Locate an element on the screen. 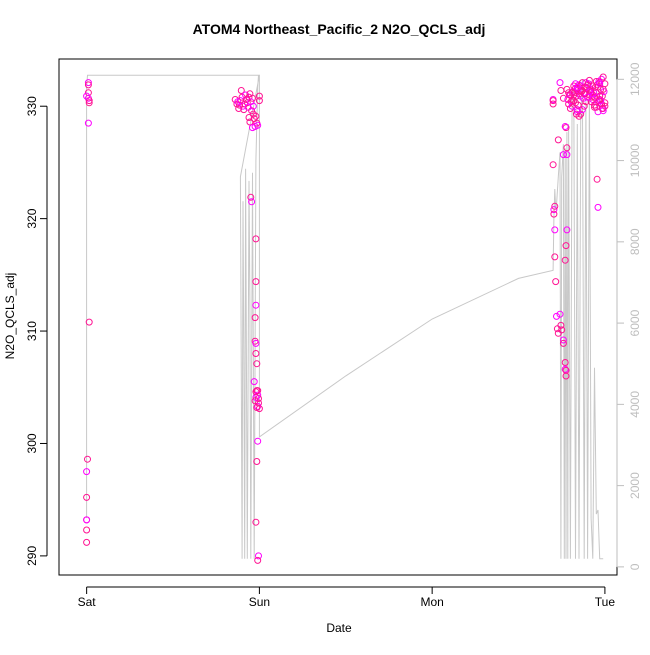  y2-tick-label: 10000 is located at coordinates (635, 161).